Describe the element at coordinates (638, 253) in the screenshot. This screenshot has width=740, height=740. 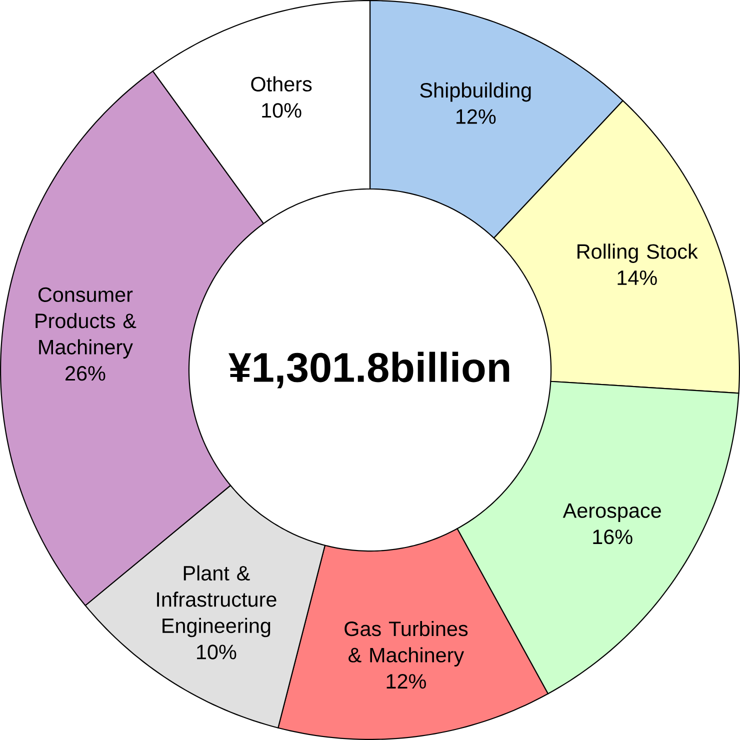
I see `slice-label: Rolling Stock` at that location.